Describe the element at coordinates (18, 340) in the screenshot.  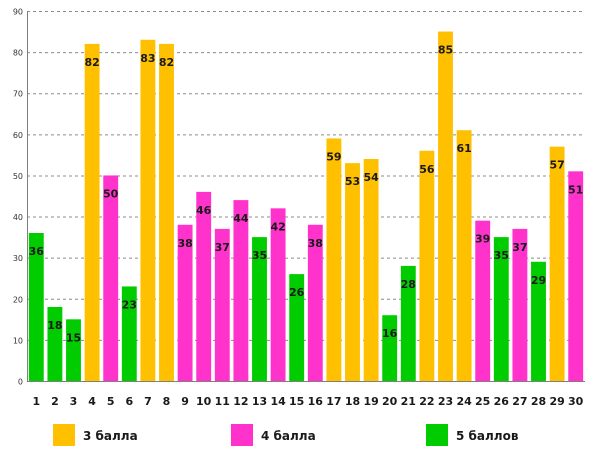
I see `y-tick-label: 10` at that location.